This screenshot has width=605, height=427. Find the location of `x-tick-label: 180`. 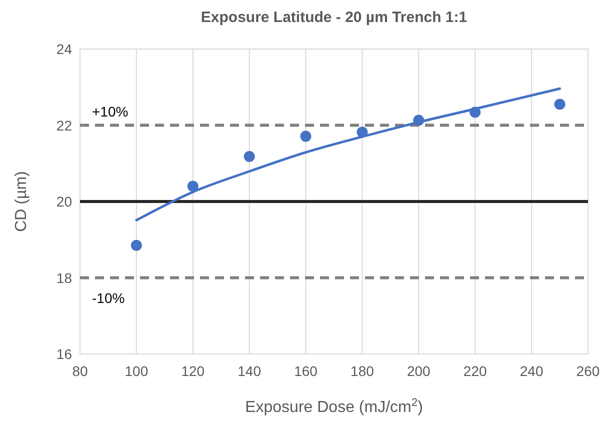

x-tick-label: 180 is located at coordinates (362, 371).